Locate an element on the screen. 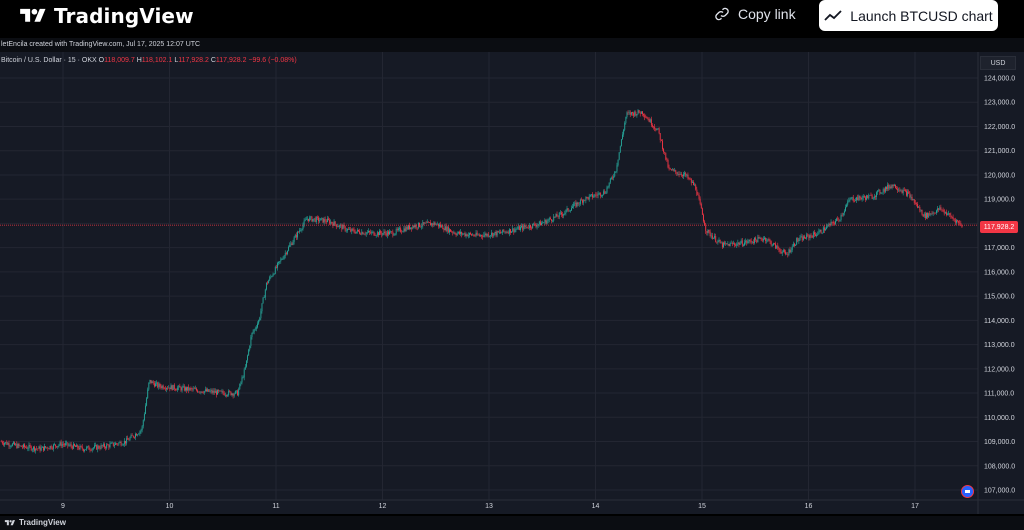 The height and width of the screenshot is (530, 1024). legend-high-value: 118,102.1 is located at coordinates (157, 60).